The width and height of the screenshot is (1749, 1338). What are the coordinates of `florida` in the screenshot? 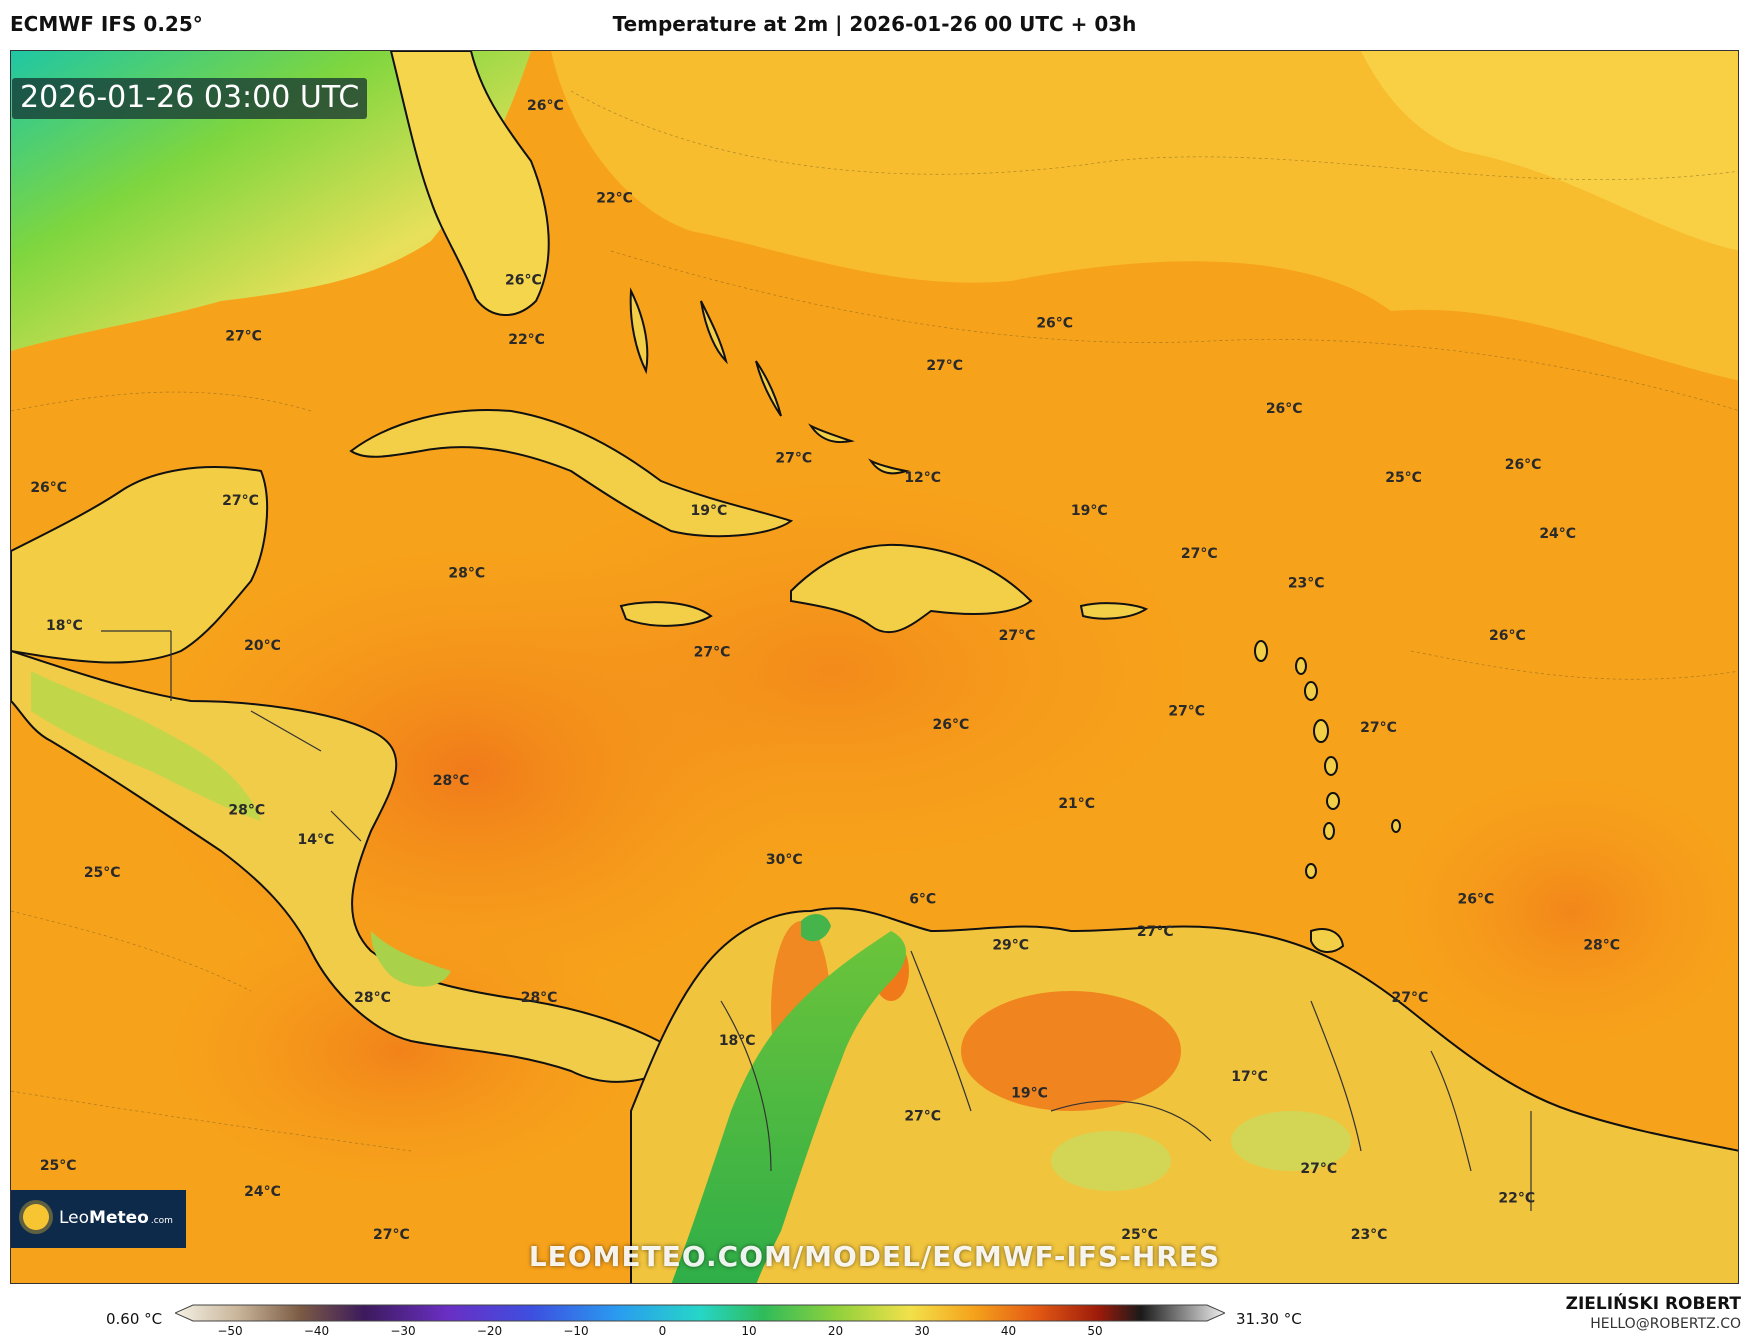 It's located at (469, 183).